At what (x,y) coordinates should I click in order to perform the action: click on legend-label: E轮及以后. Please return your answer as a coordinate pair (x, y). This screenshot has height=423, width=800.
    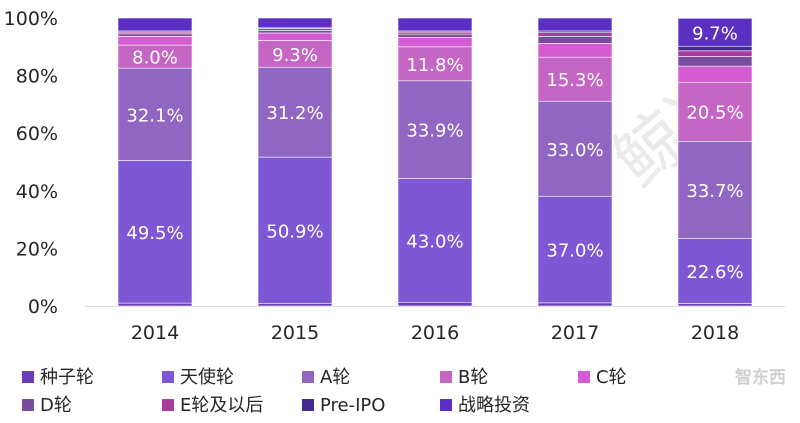
    Looking at the image, I should click on (221, 405).